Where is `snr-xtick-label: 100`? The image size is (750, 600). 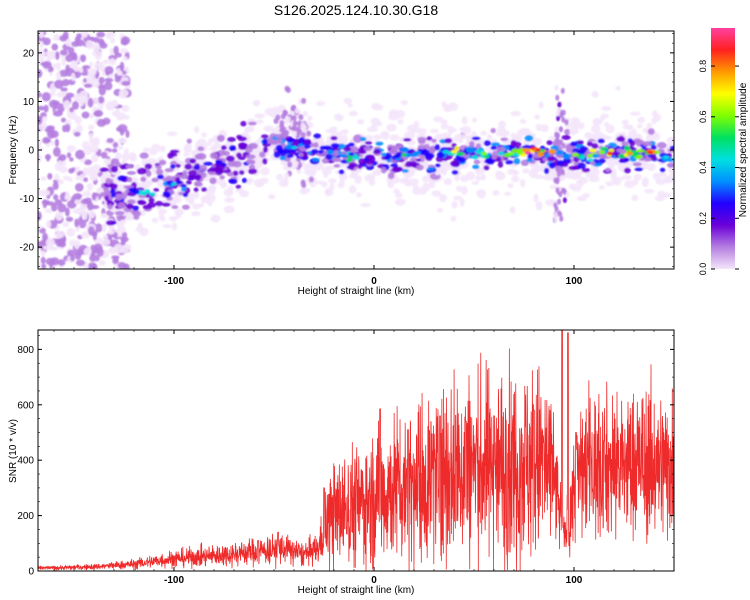
snr-xtick-label: 100 is located at coordinates (574, 580).